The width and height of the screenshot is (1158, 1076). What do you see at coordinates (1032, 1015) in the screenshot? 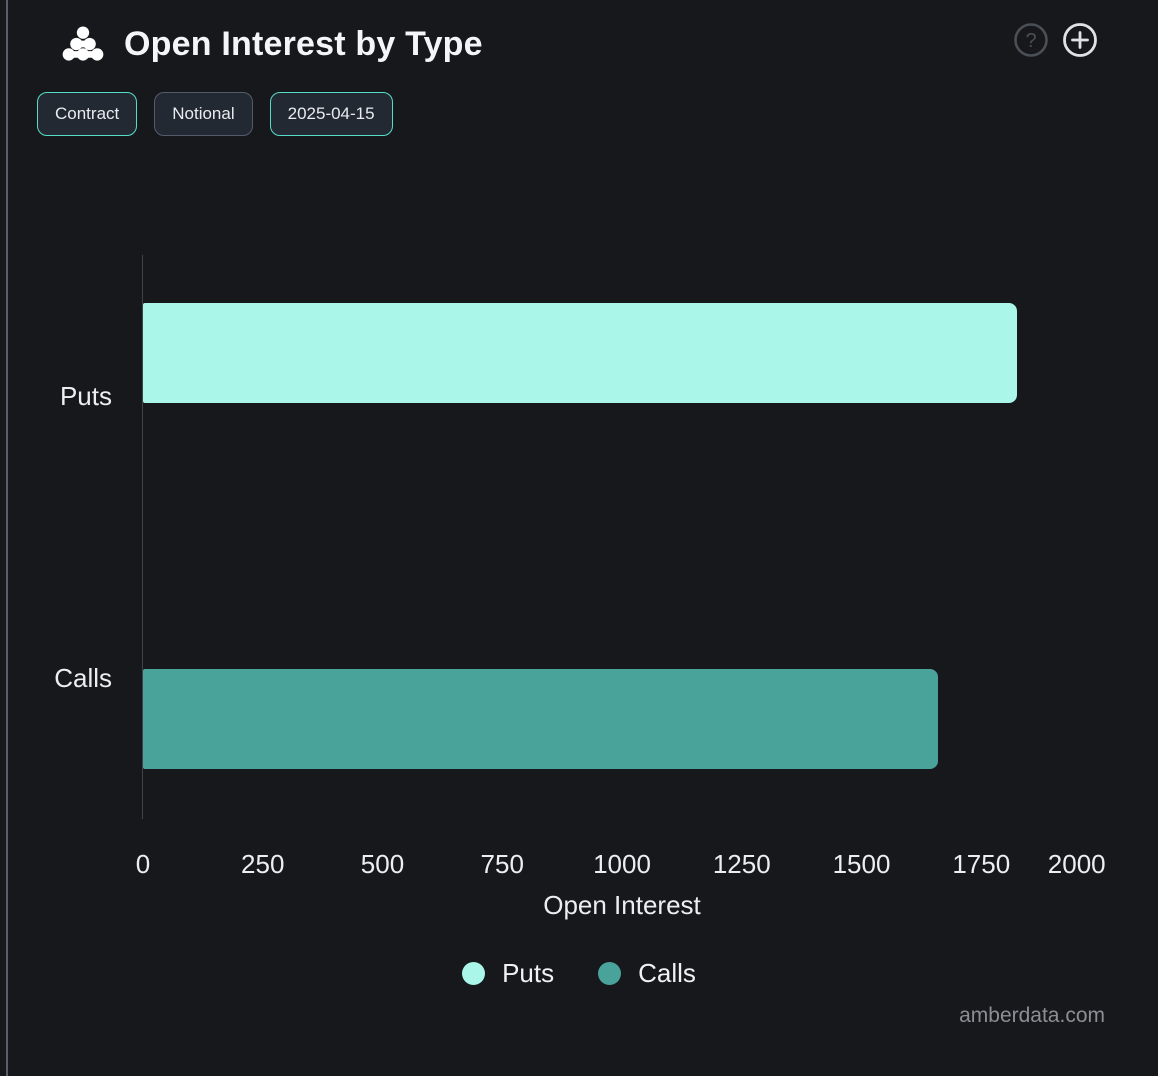
I see `watermark: amberdata.com` at bounding box center [1032, 1015].